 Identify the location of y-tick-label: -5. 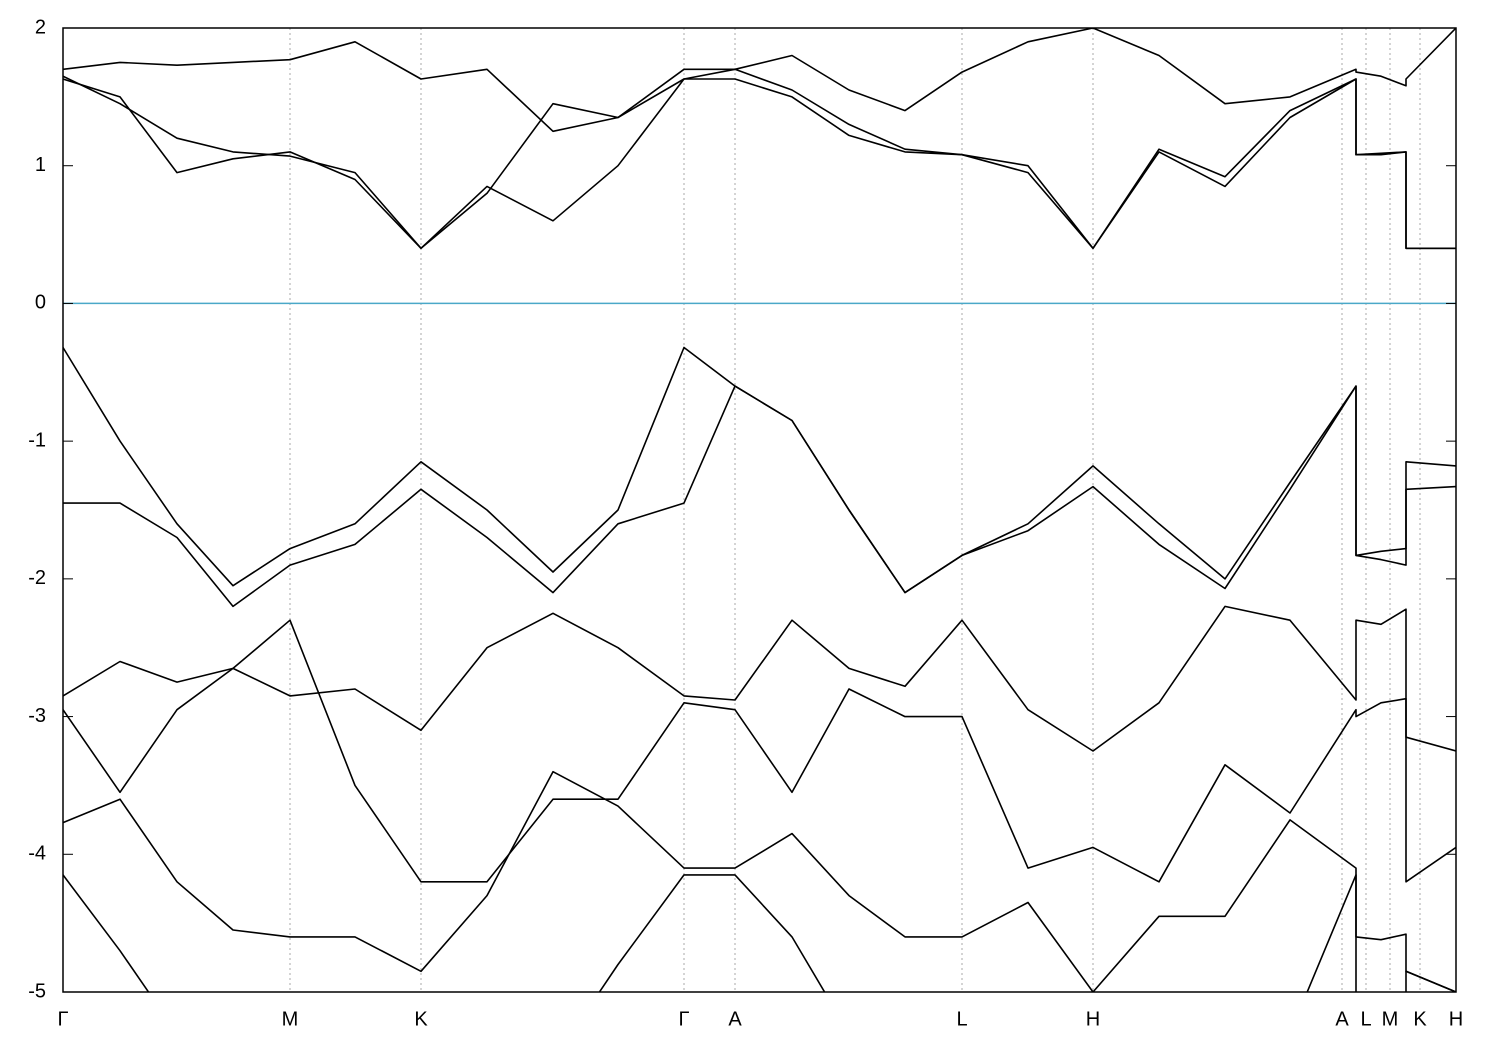
(37, 991).